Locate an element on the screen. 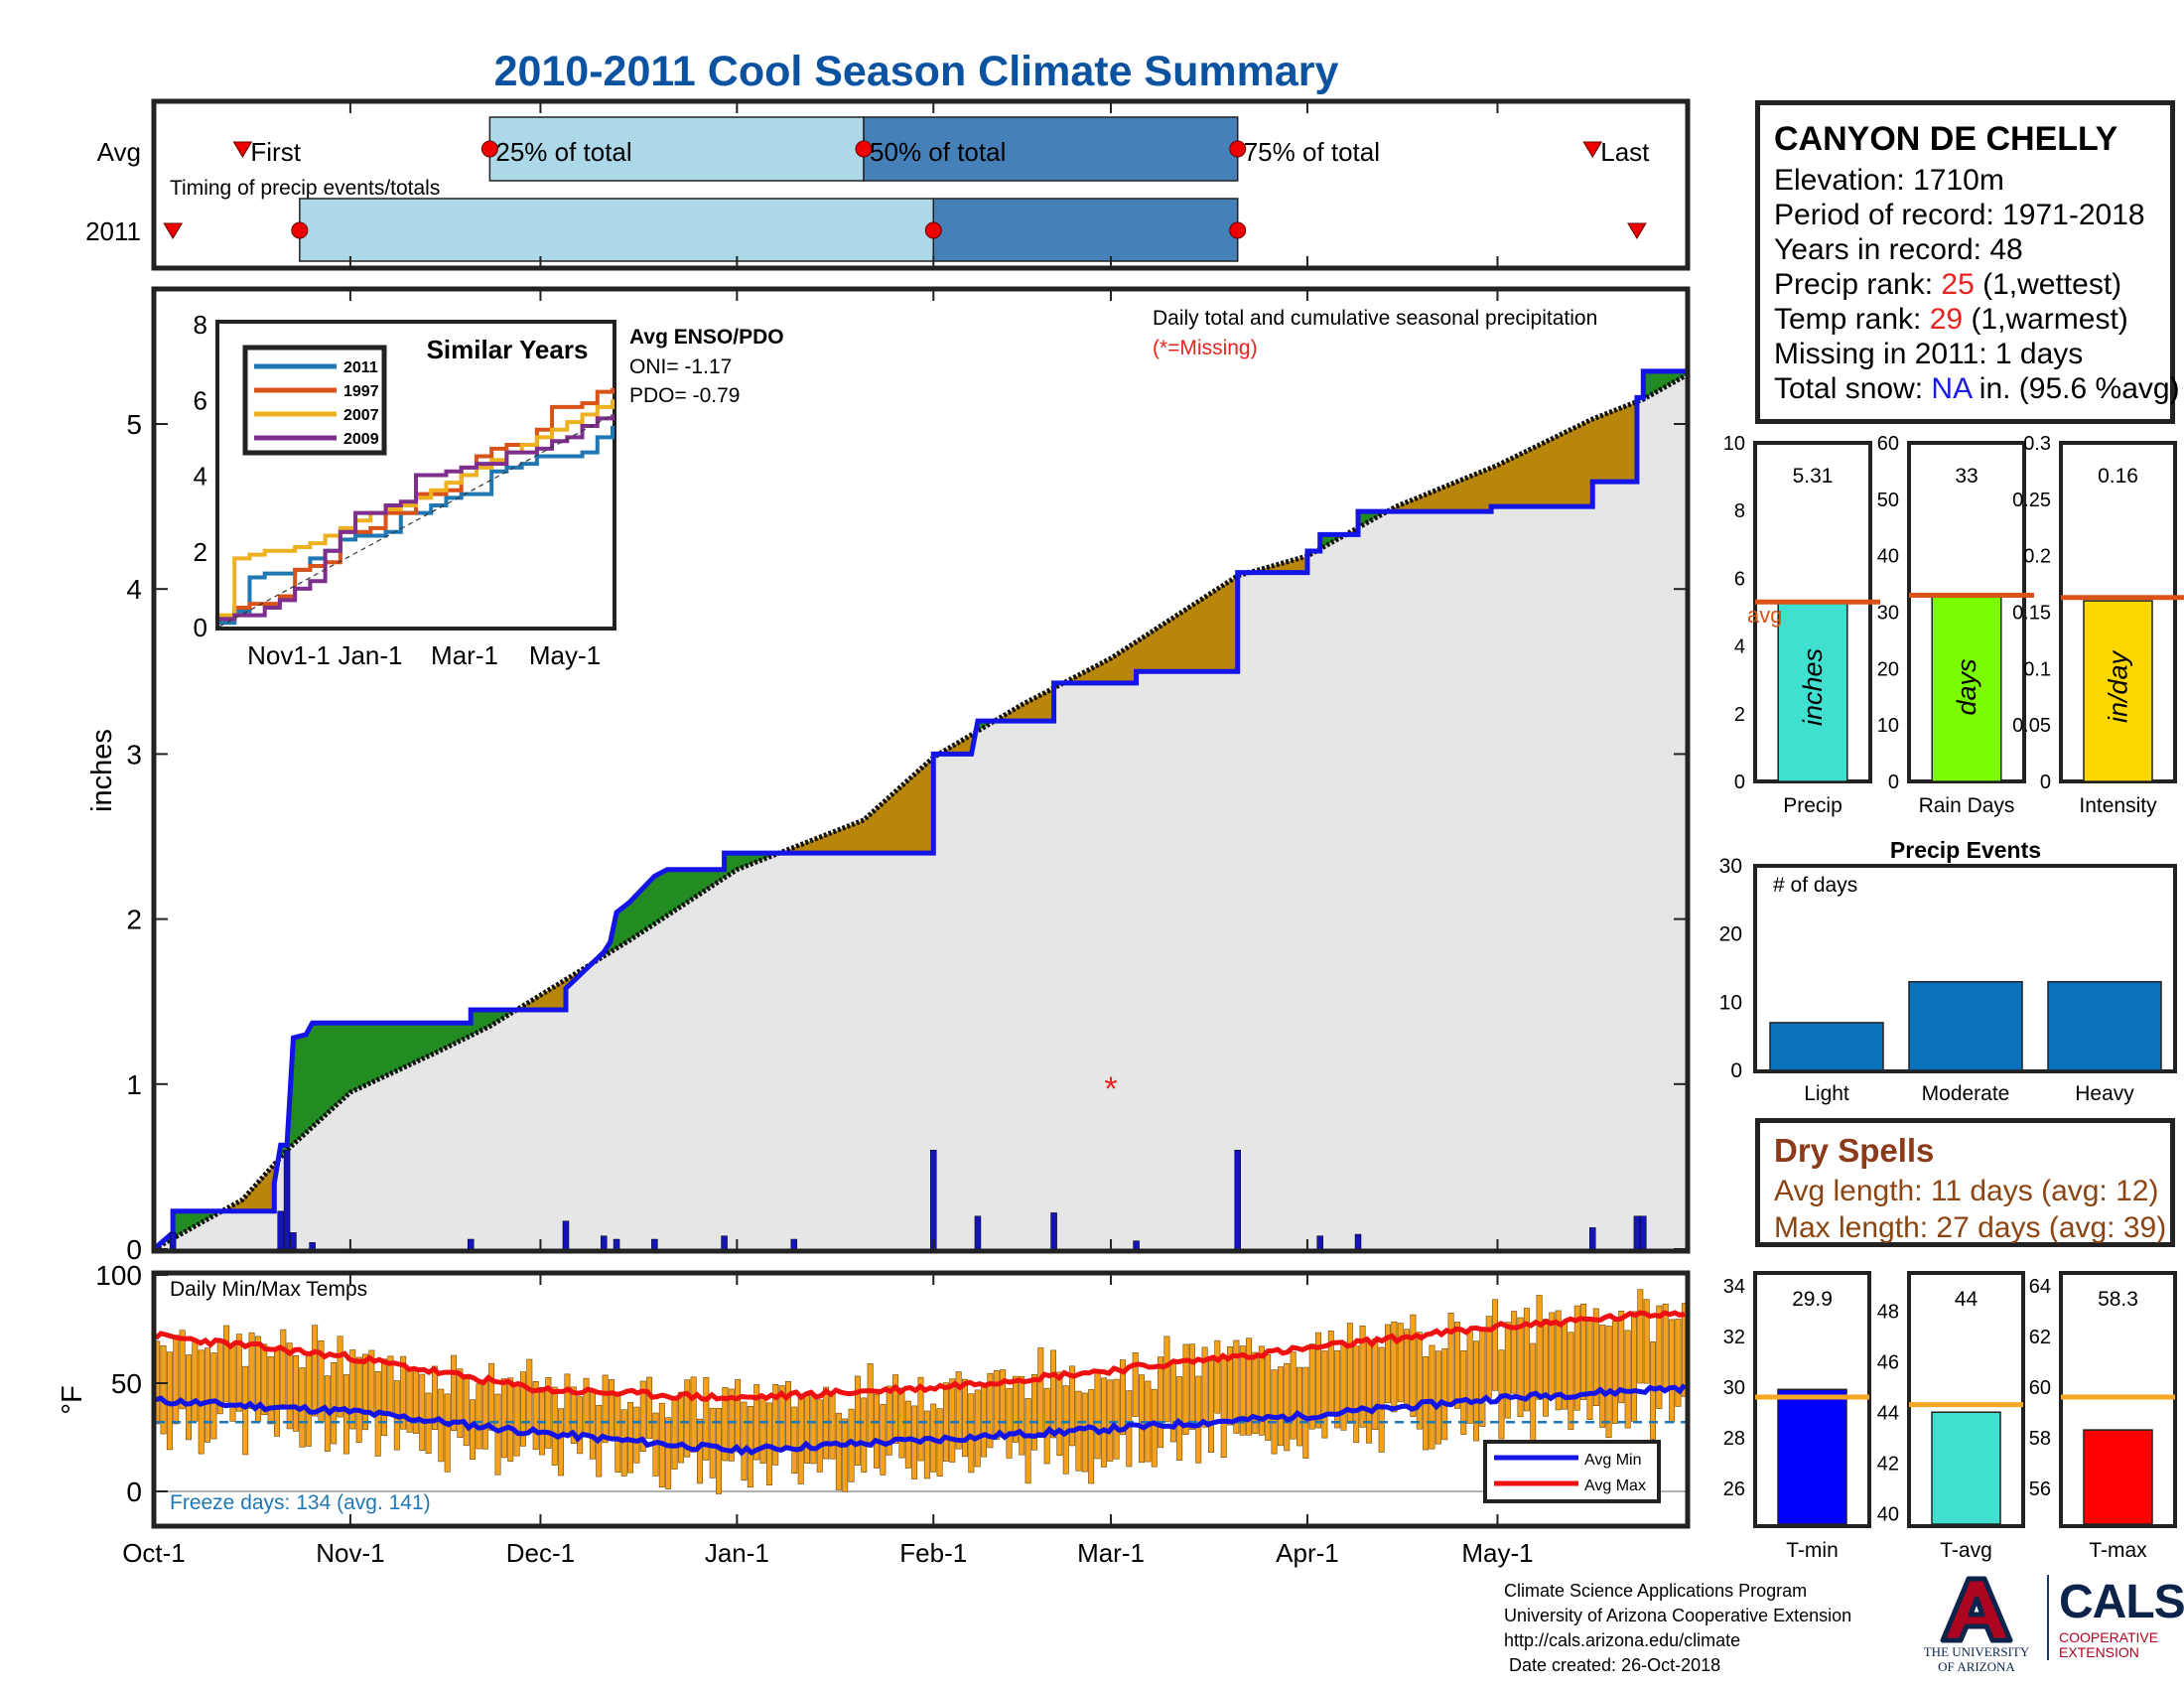 This screenshot has width=2184, height=1688. x-tick-label: Feb-1 is located at coordinates (933, 1553).